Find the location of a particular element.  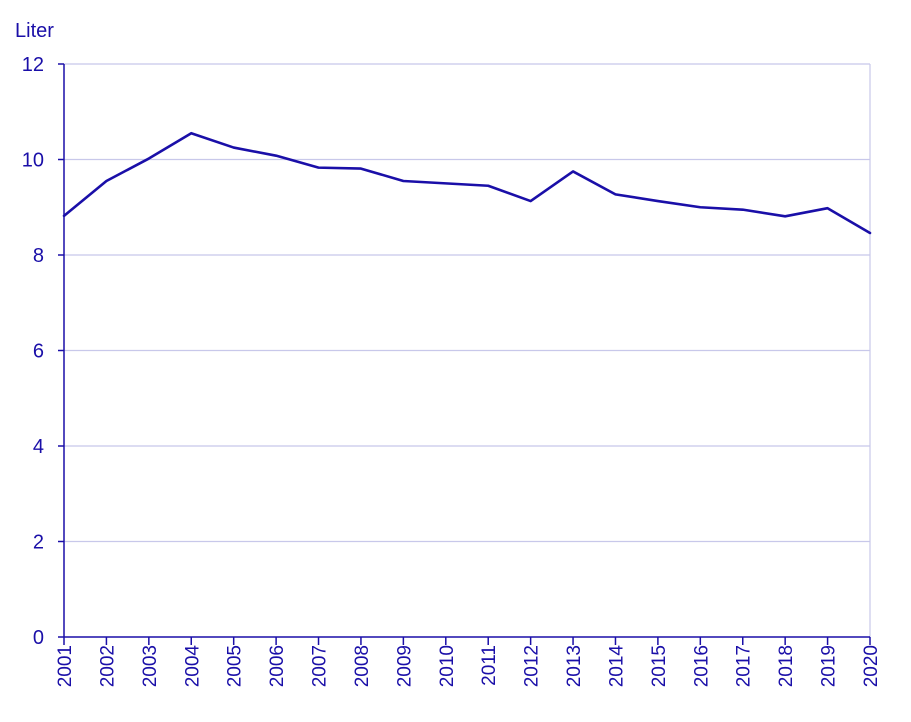

y-tick-label: 2 is located at coordinates (38, 543).